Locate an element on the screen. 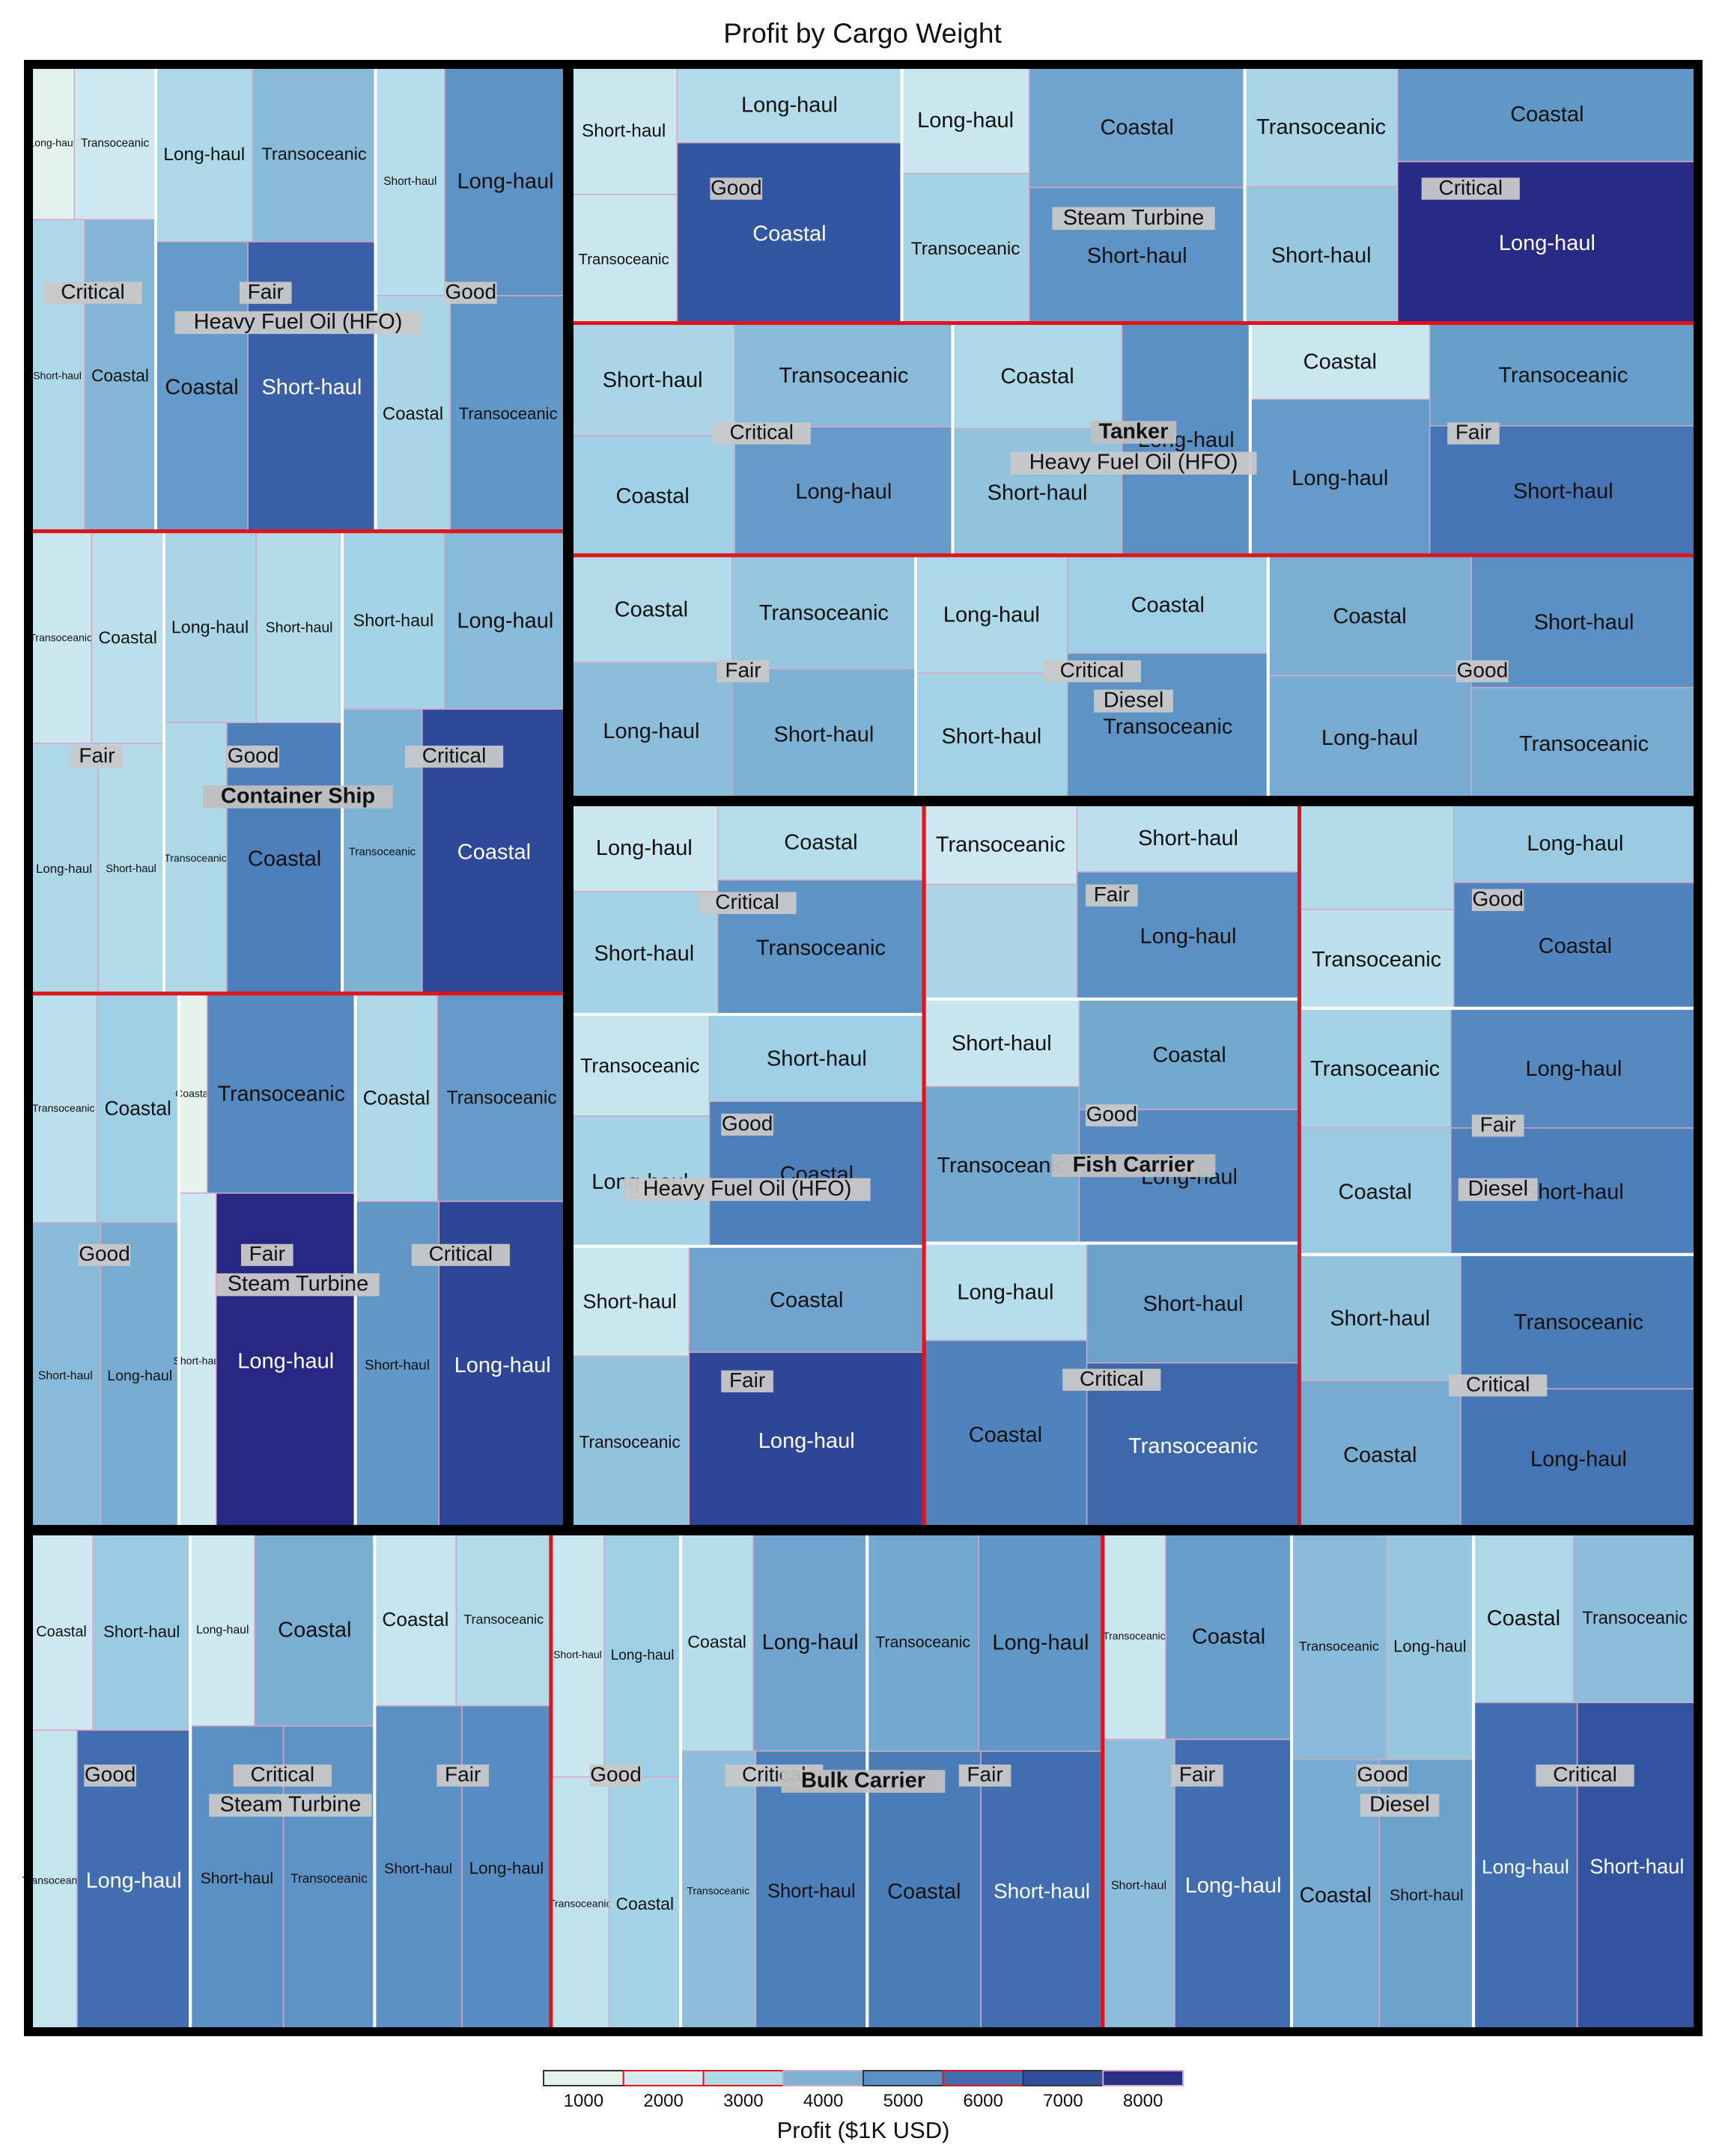 Image resolution: width=1725 pixels, height=2156 pixels. condition-label: Good is located at coordinates (1498, 898).